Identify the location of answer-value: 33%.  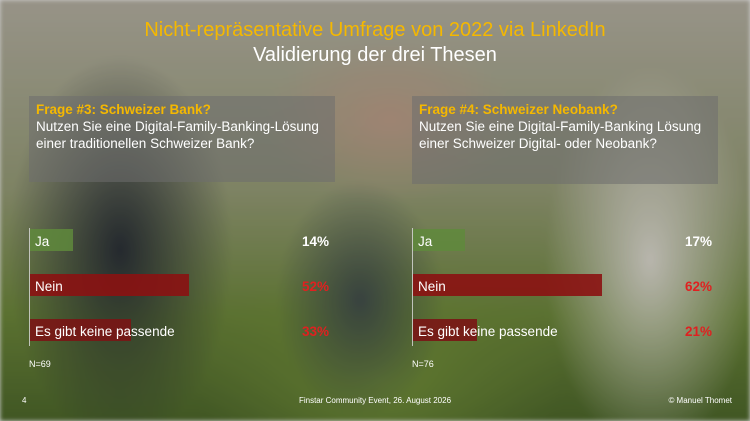
(315, 331).